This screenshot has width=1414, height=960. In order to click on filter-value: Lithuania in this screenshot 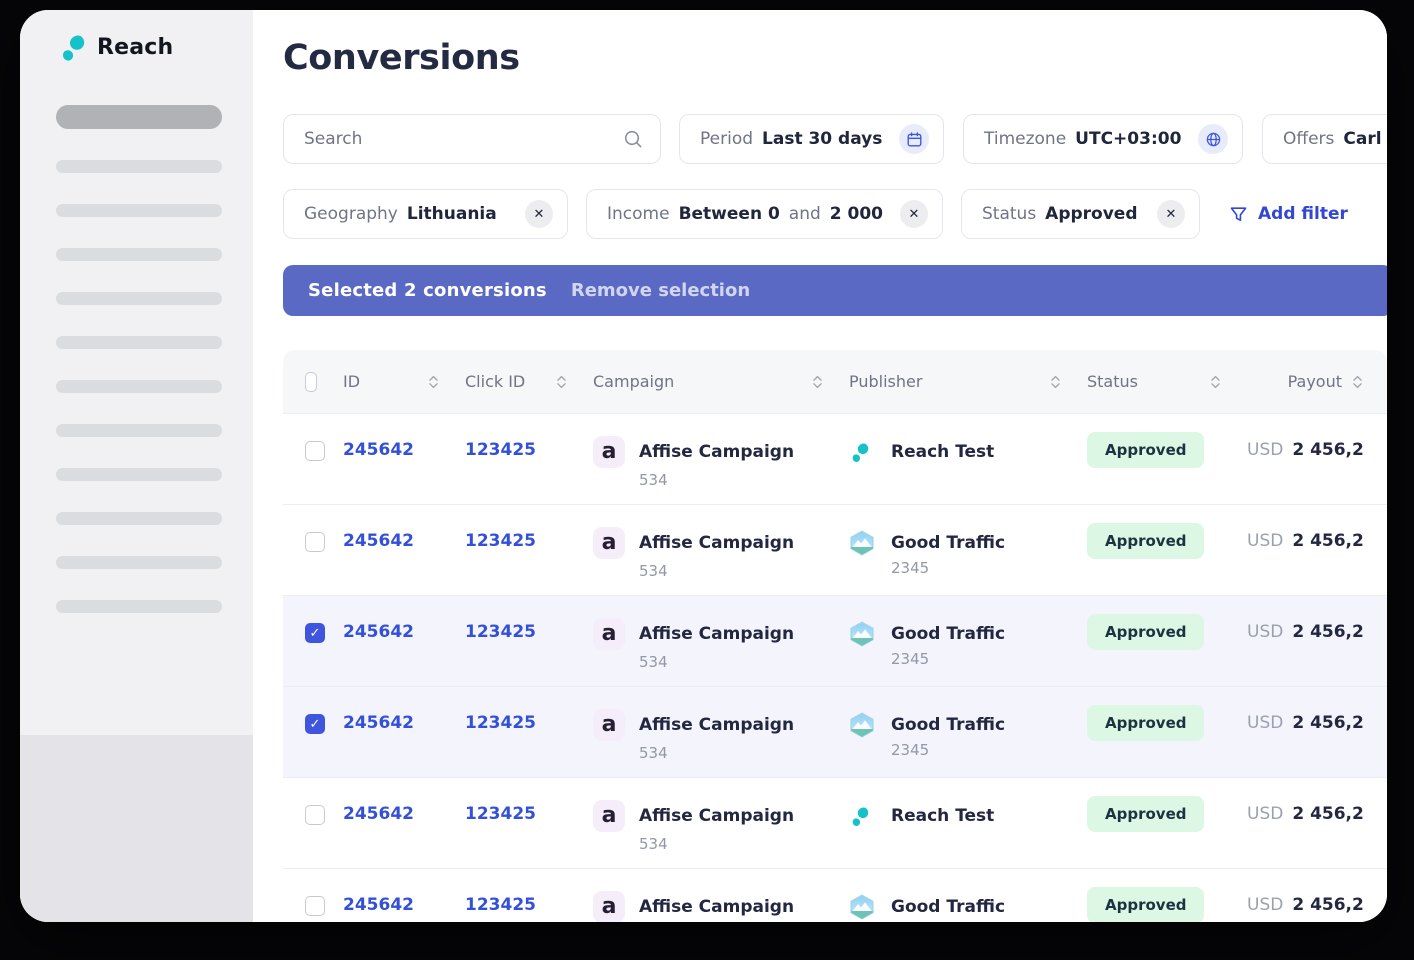, I will do `click(451, 214)`.